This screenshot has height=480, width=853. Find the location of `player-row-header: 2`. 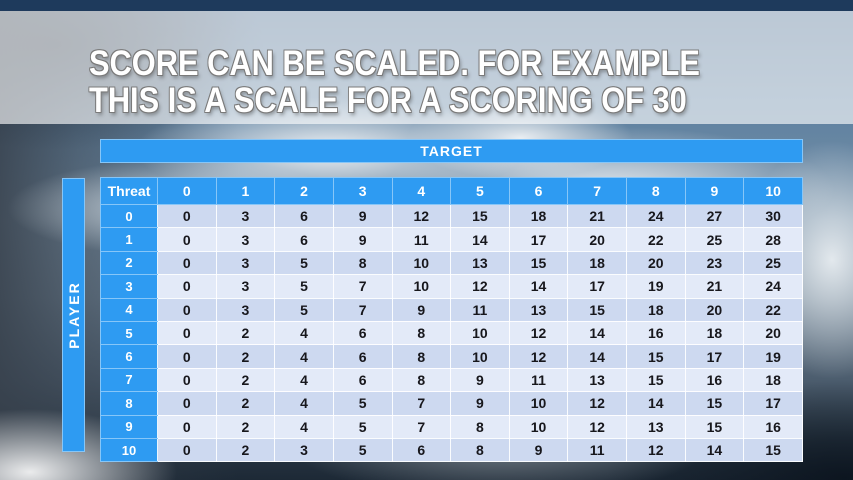

player-row-header: 2 is located at coordinates (129, 263).